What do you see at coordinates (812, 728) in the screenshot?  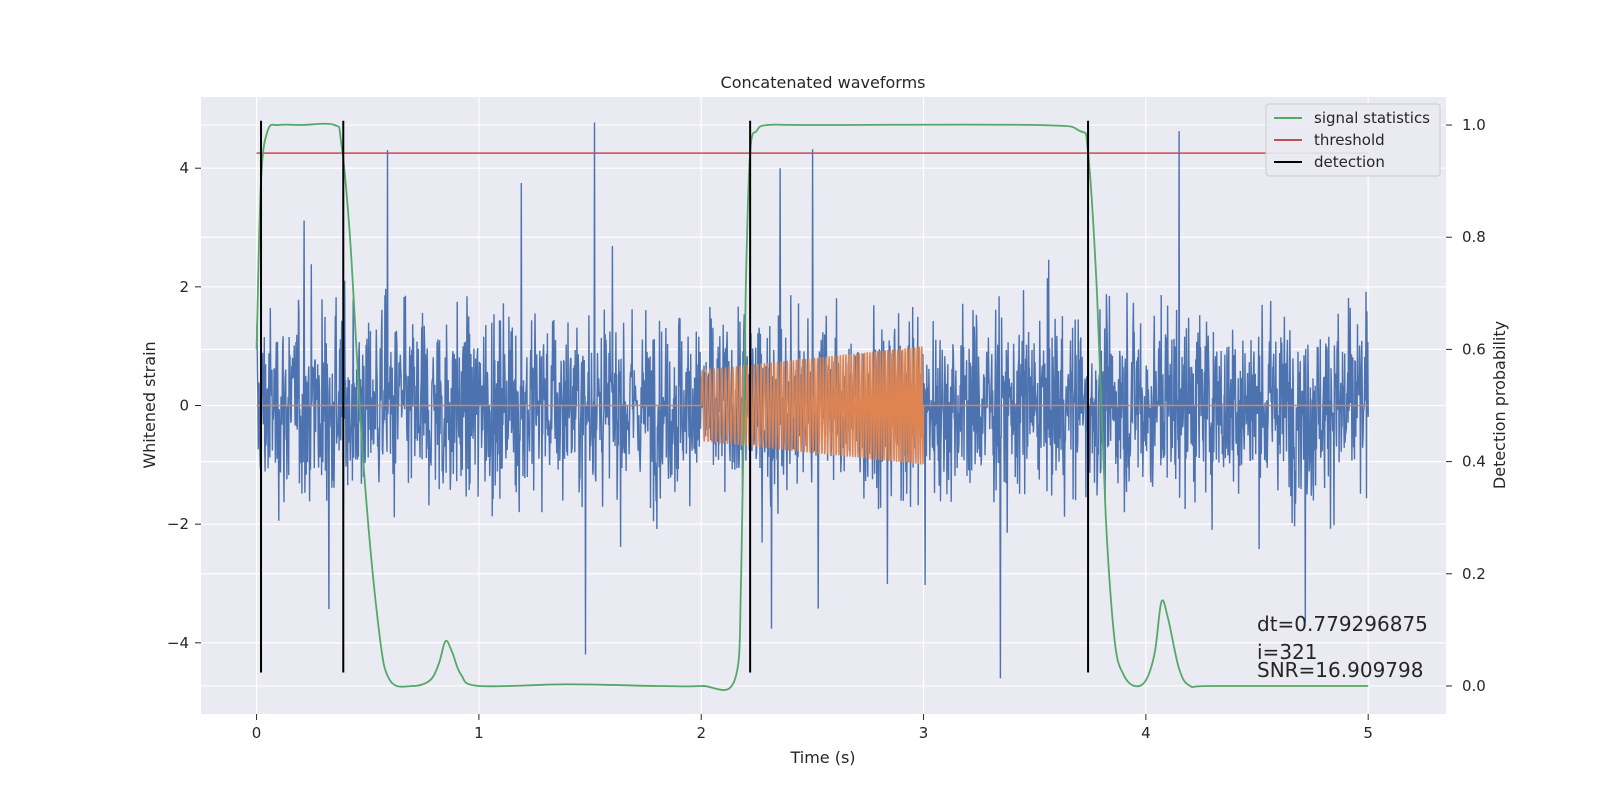 I see `x-axis-ticks: 0 1 2 3 4 5` at bounding box center [812, 728].